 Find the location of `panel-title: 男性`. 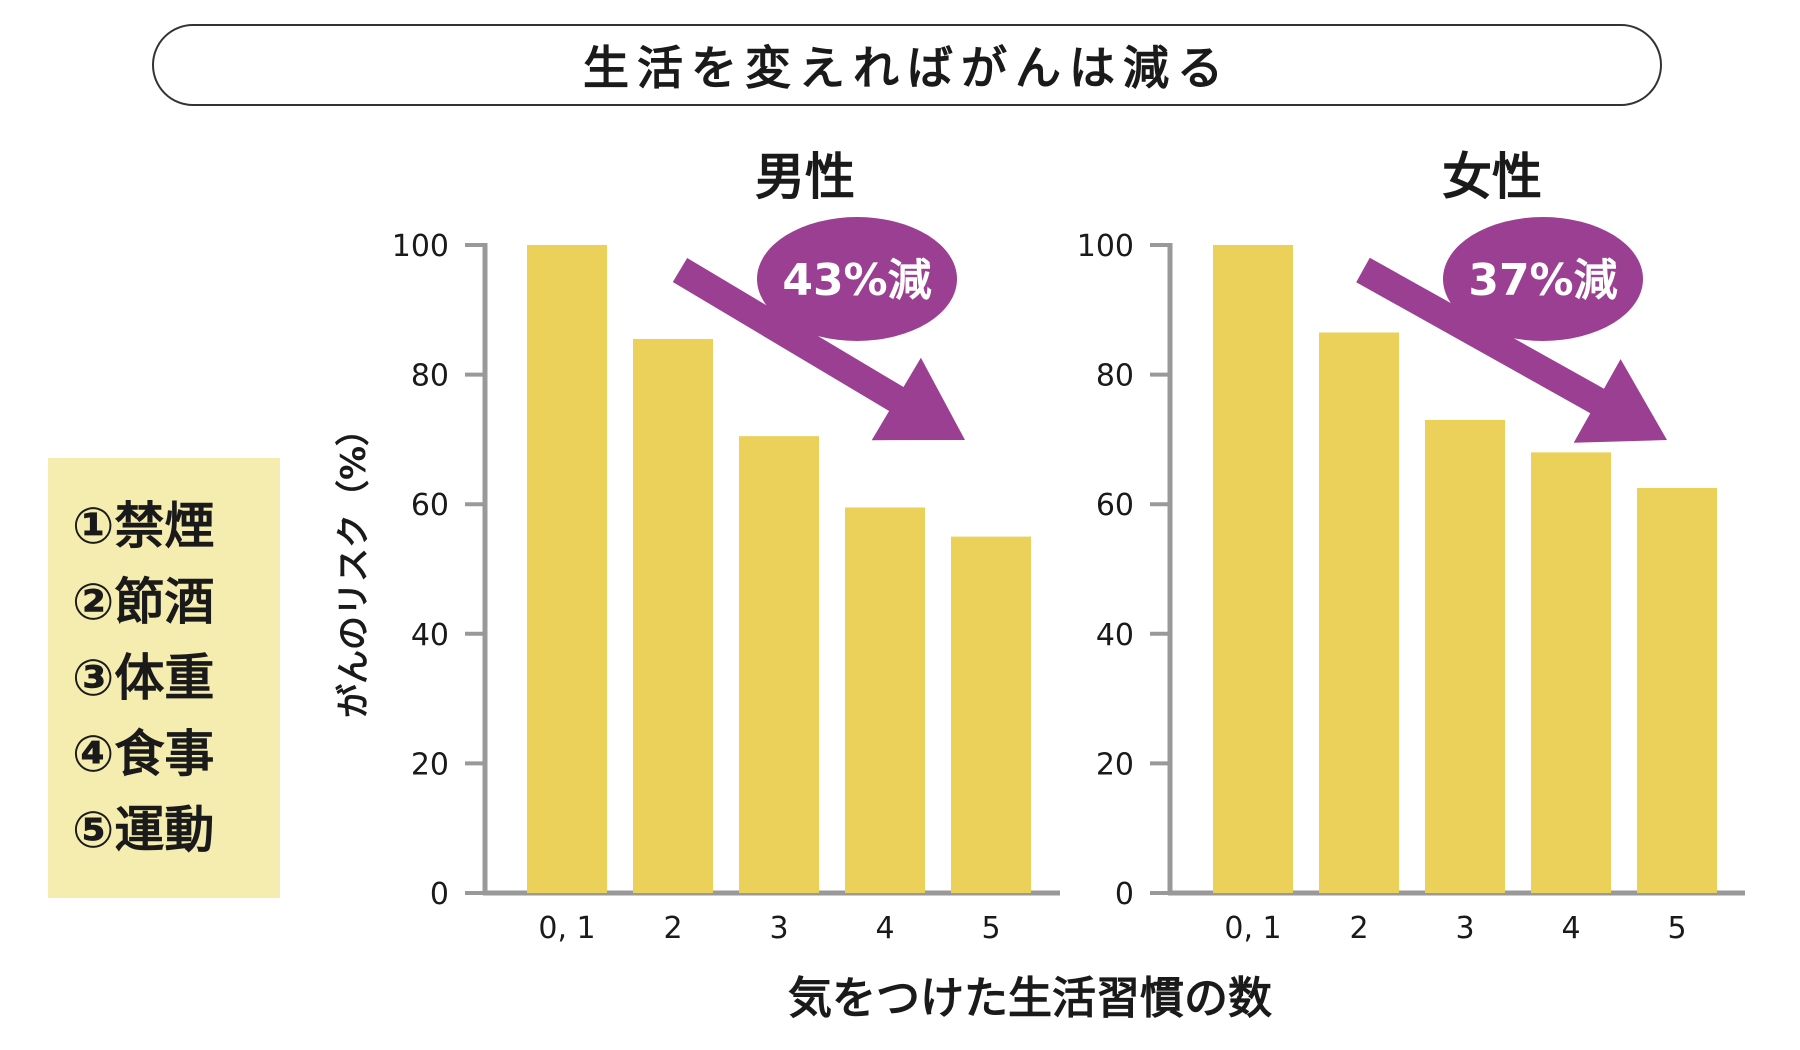

panel-title: 男性 is located at coordinates (805, 177).